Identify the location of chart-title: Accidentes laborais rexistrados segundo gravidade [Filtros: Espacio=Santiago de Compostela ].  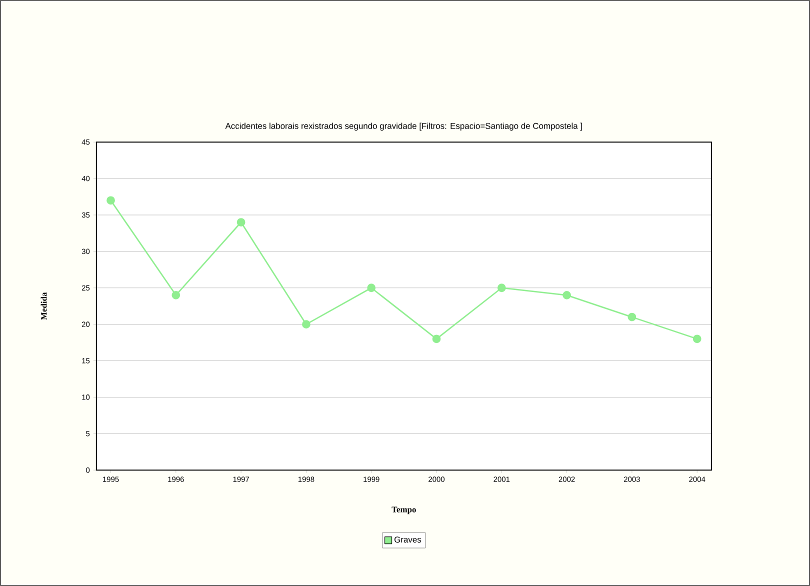
(403, 126).